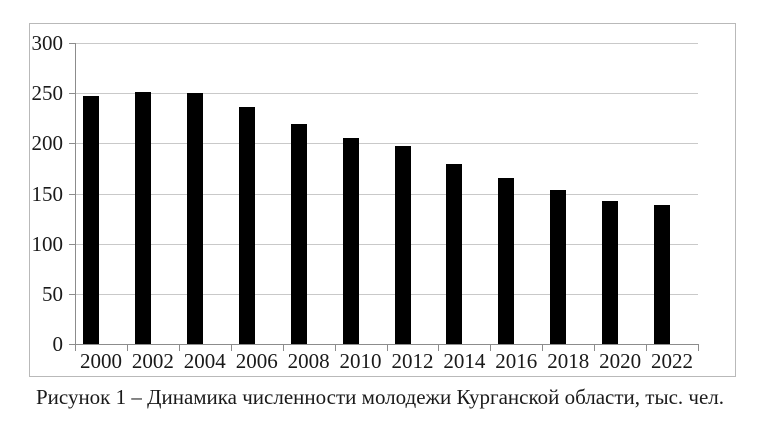  What do you see at coordinates (47, 43) in the screenshot?
I see `y-axis-tick-label: 300` at bounding box center [47, 43].